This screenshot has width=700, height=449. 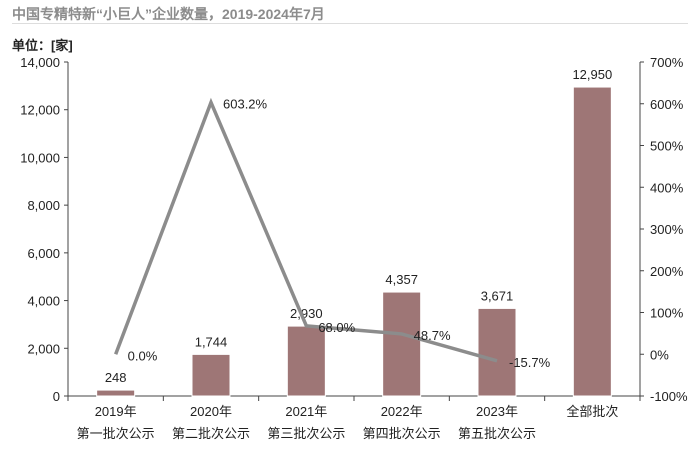 What do you see at coordinates (667, 271) in the screenshot?
I see `right-tick-label: 200%` at bounding box center [667, 271].